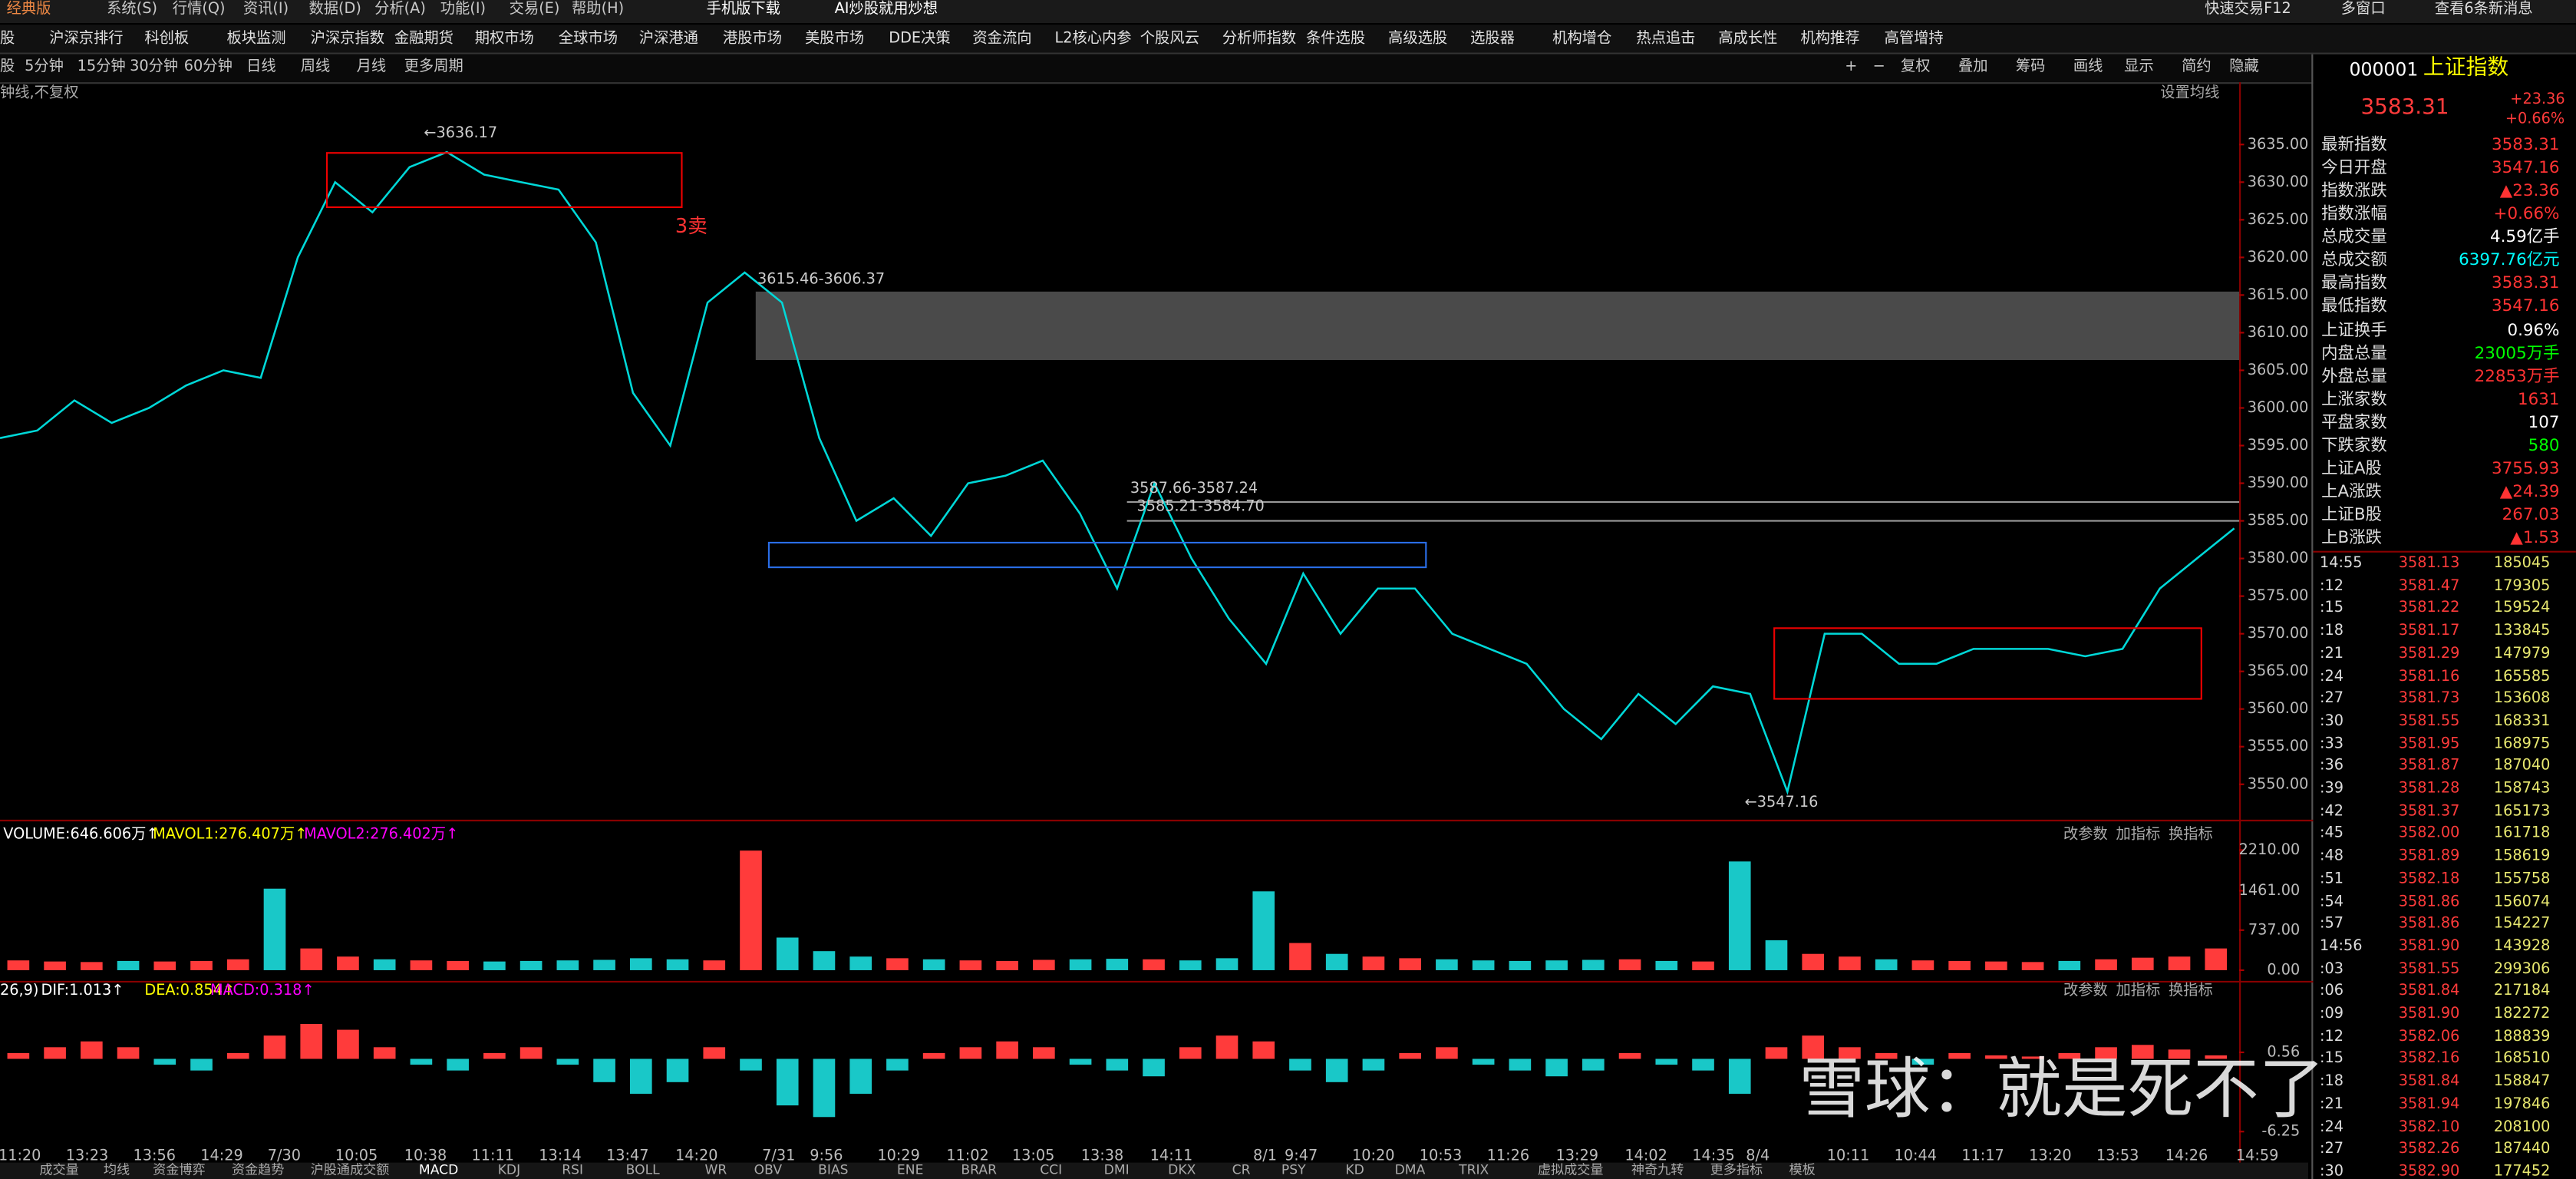 The width and height of the screenshot is (2576, 1179). What do you see at coordinates (1002, 40) in the screenshot?
I see `nav-item: 资金流向` at bounding box center [1002, 40].